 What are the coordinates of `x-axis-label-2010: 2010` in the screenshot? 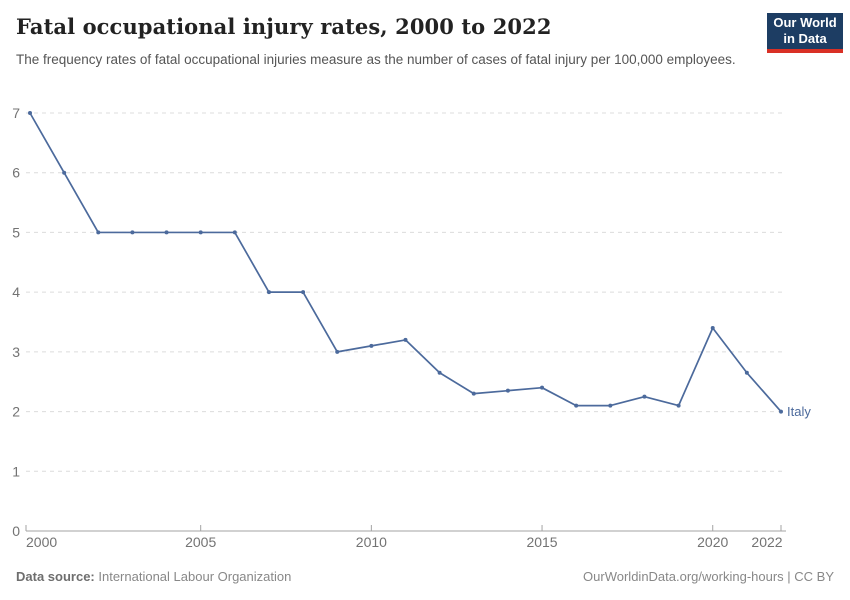 It's located at (371, 542).